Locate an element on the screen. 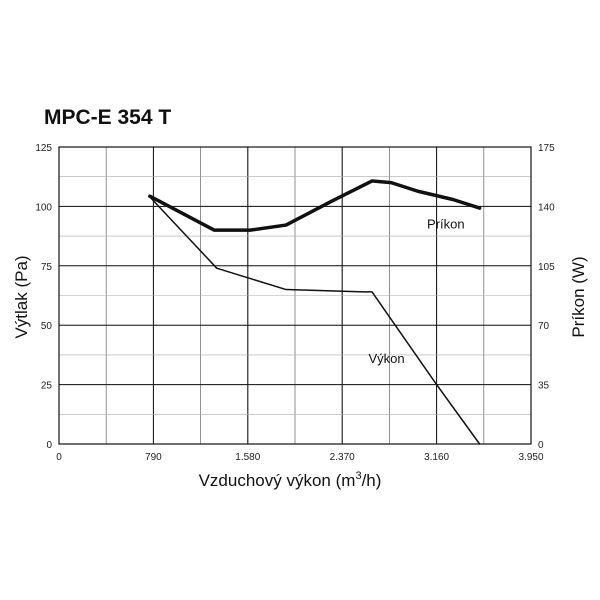 The width and height of the screenshot is (600, 600). y-axis-label: Výtlak (Pa) is located at coordinates (21, 296).